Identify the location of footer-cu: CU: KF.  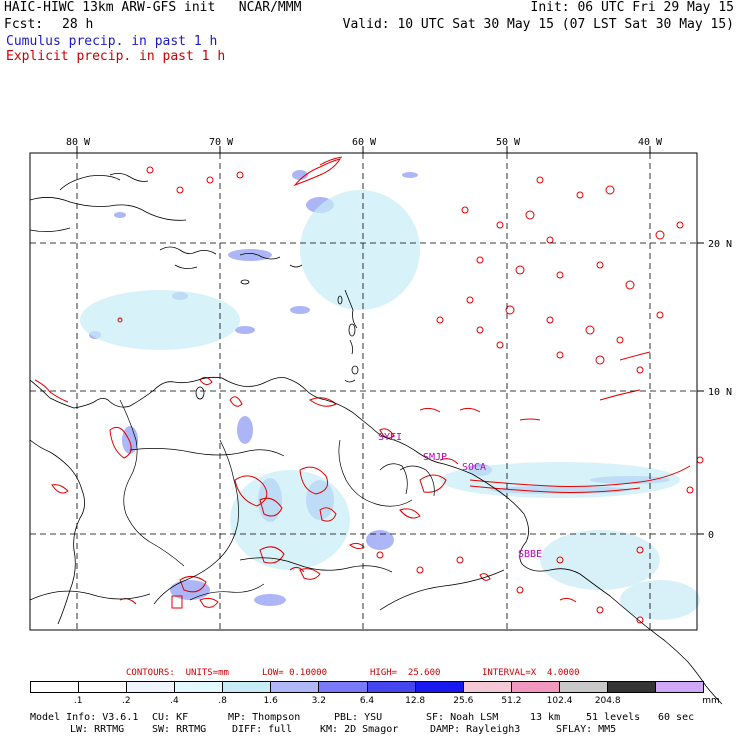
(170, 717).